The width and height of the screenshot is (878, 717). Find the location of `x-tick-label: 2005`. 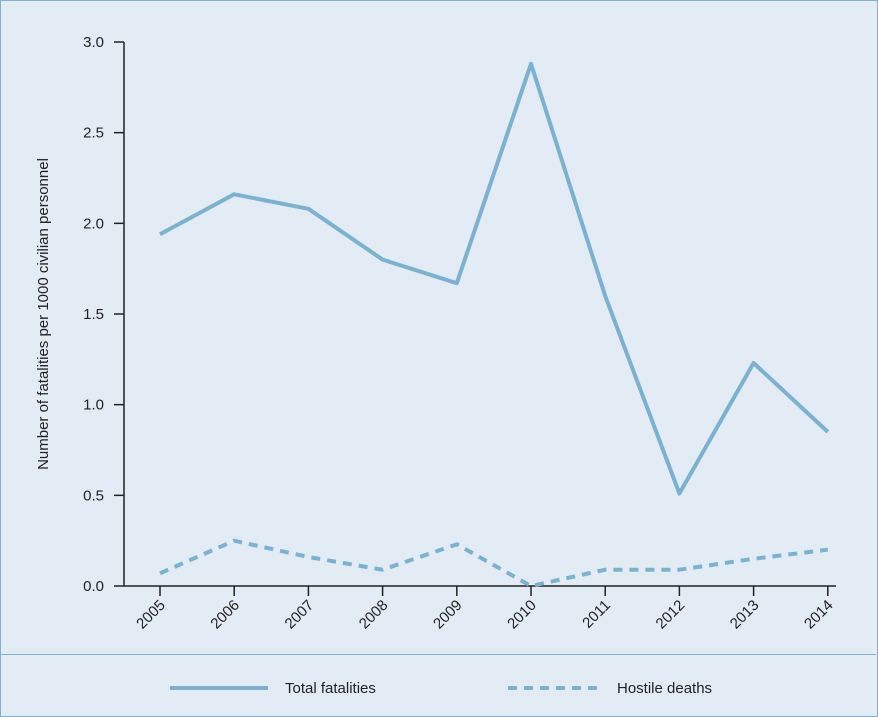

x-tick-label: 2005 is located at coordinates (151, 615).